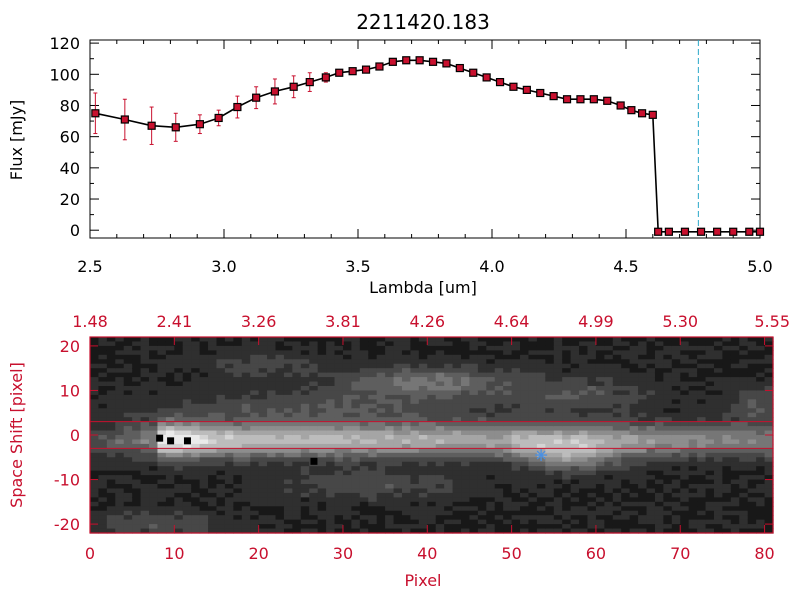 The height and width of the screenshot is (600, 800). I want to click on heatmap-top-tick-label: 1.48, so click(90, 321).